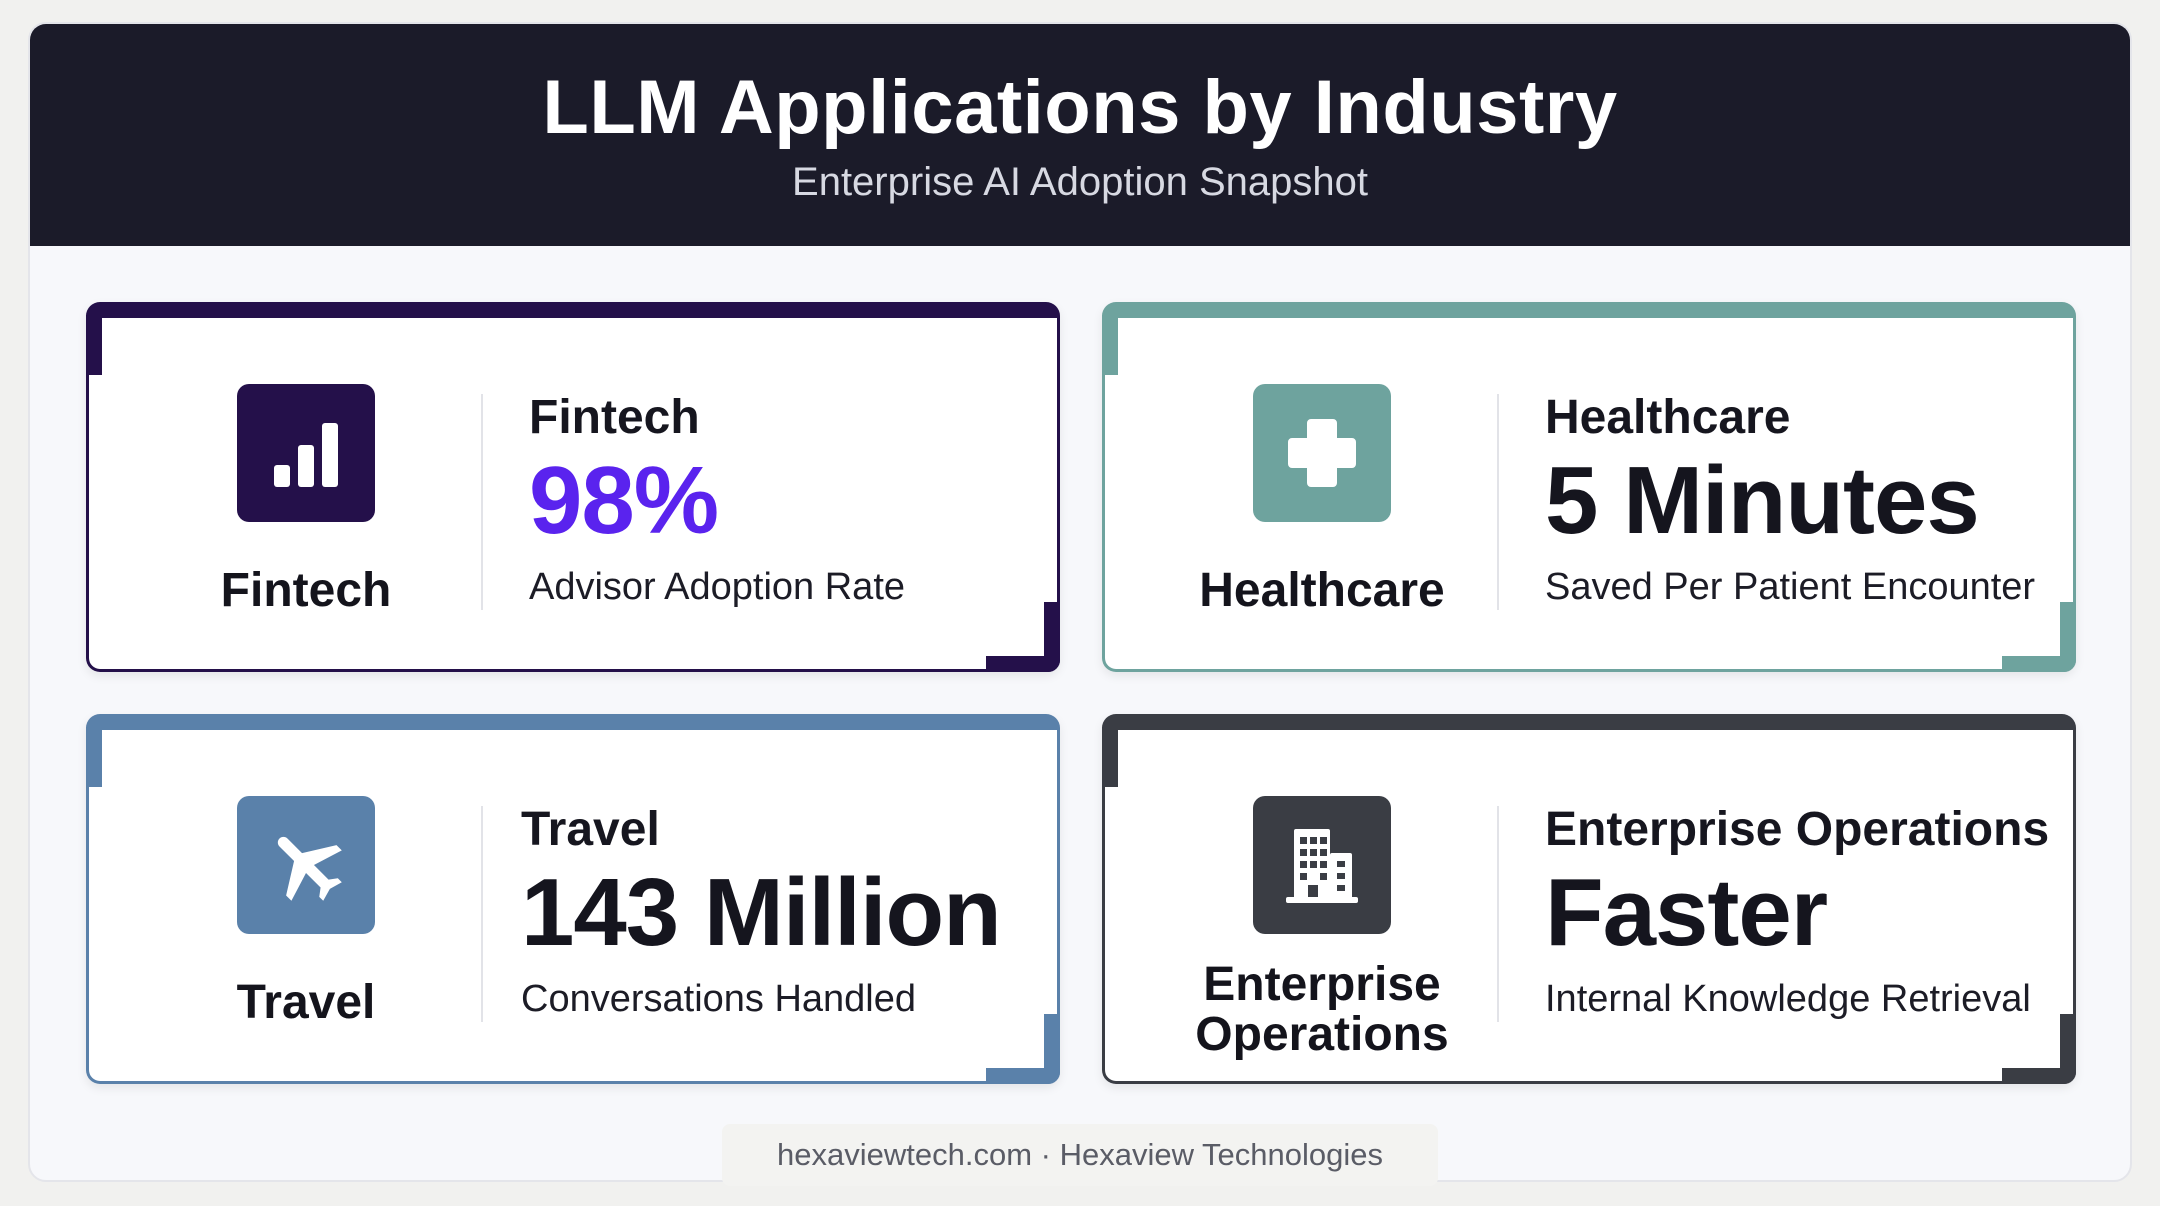 The width and height of the screenshot is (2160, 1206). What do you see at coordinates (1080, 182) in the screenshot?
I see `page-subtitle: Enterprise AI Adoption Snapshot` at bounding box center [1080, 182].